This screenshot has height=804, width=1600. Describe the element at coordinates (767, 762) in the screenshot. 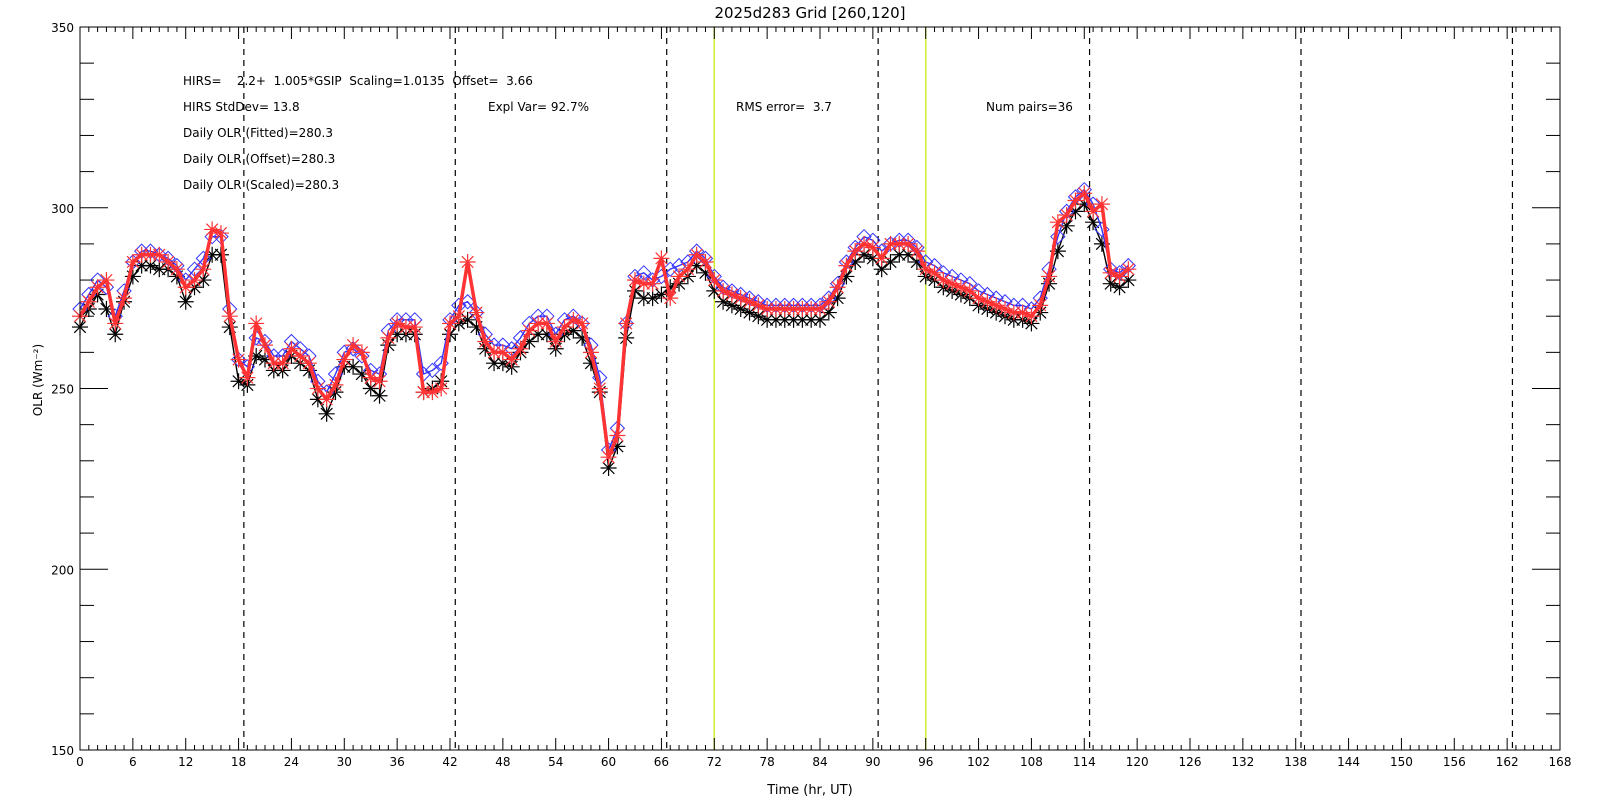

I see `x-tick-label: 78` at that location.